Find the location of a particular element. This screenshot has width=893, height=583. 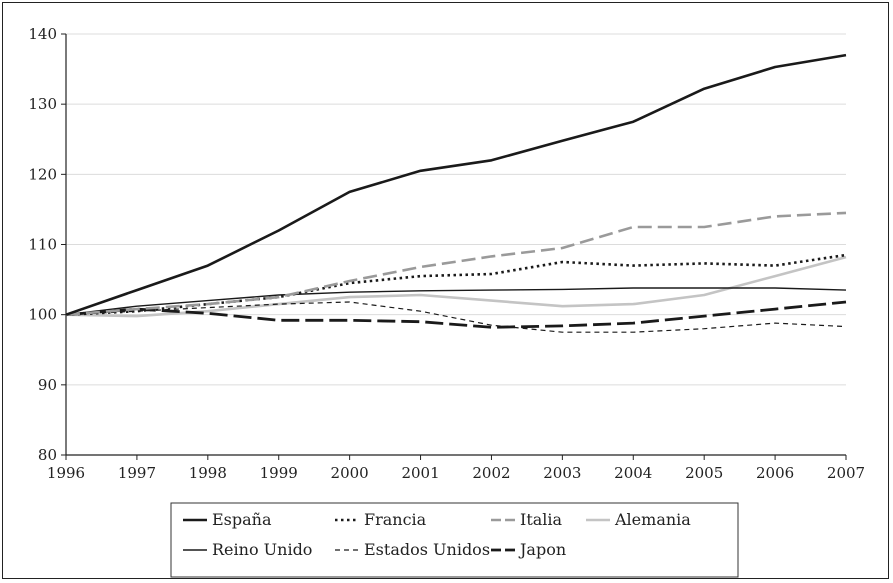

series-line-estados-unidos is located at coordinates (456, 317).